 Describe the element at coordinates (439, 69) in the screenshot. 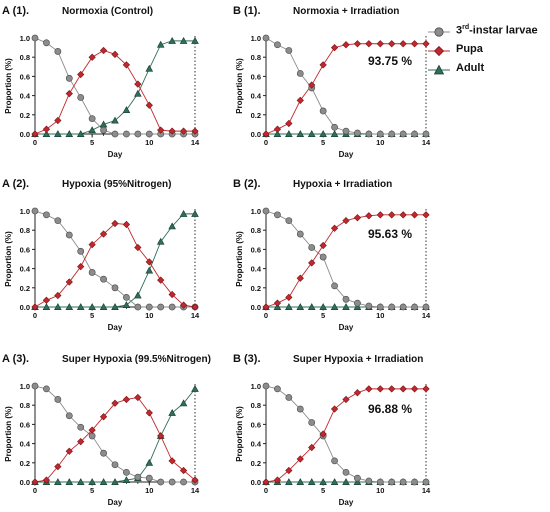

I see `triangle-marker-icon` at that location.